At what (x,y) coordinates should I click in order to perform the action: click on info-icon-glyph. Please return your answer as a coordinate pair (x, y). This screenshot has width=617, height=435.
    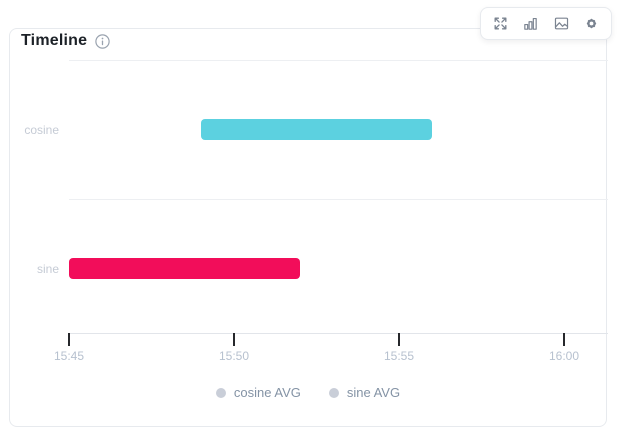
    Looking at the image, I should click on (102, 41).